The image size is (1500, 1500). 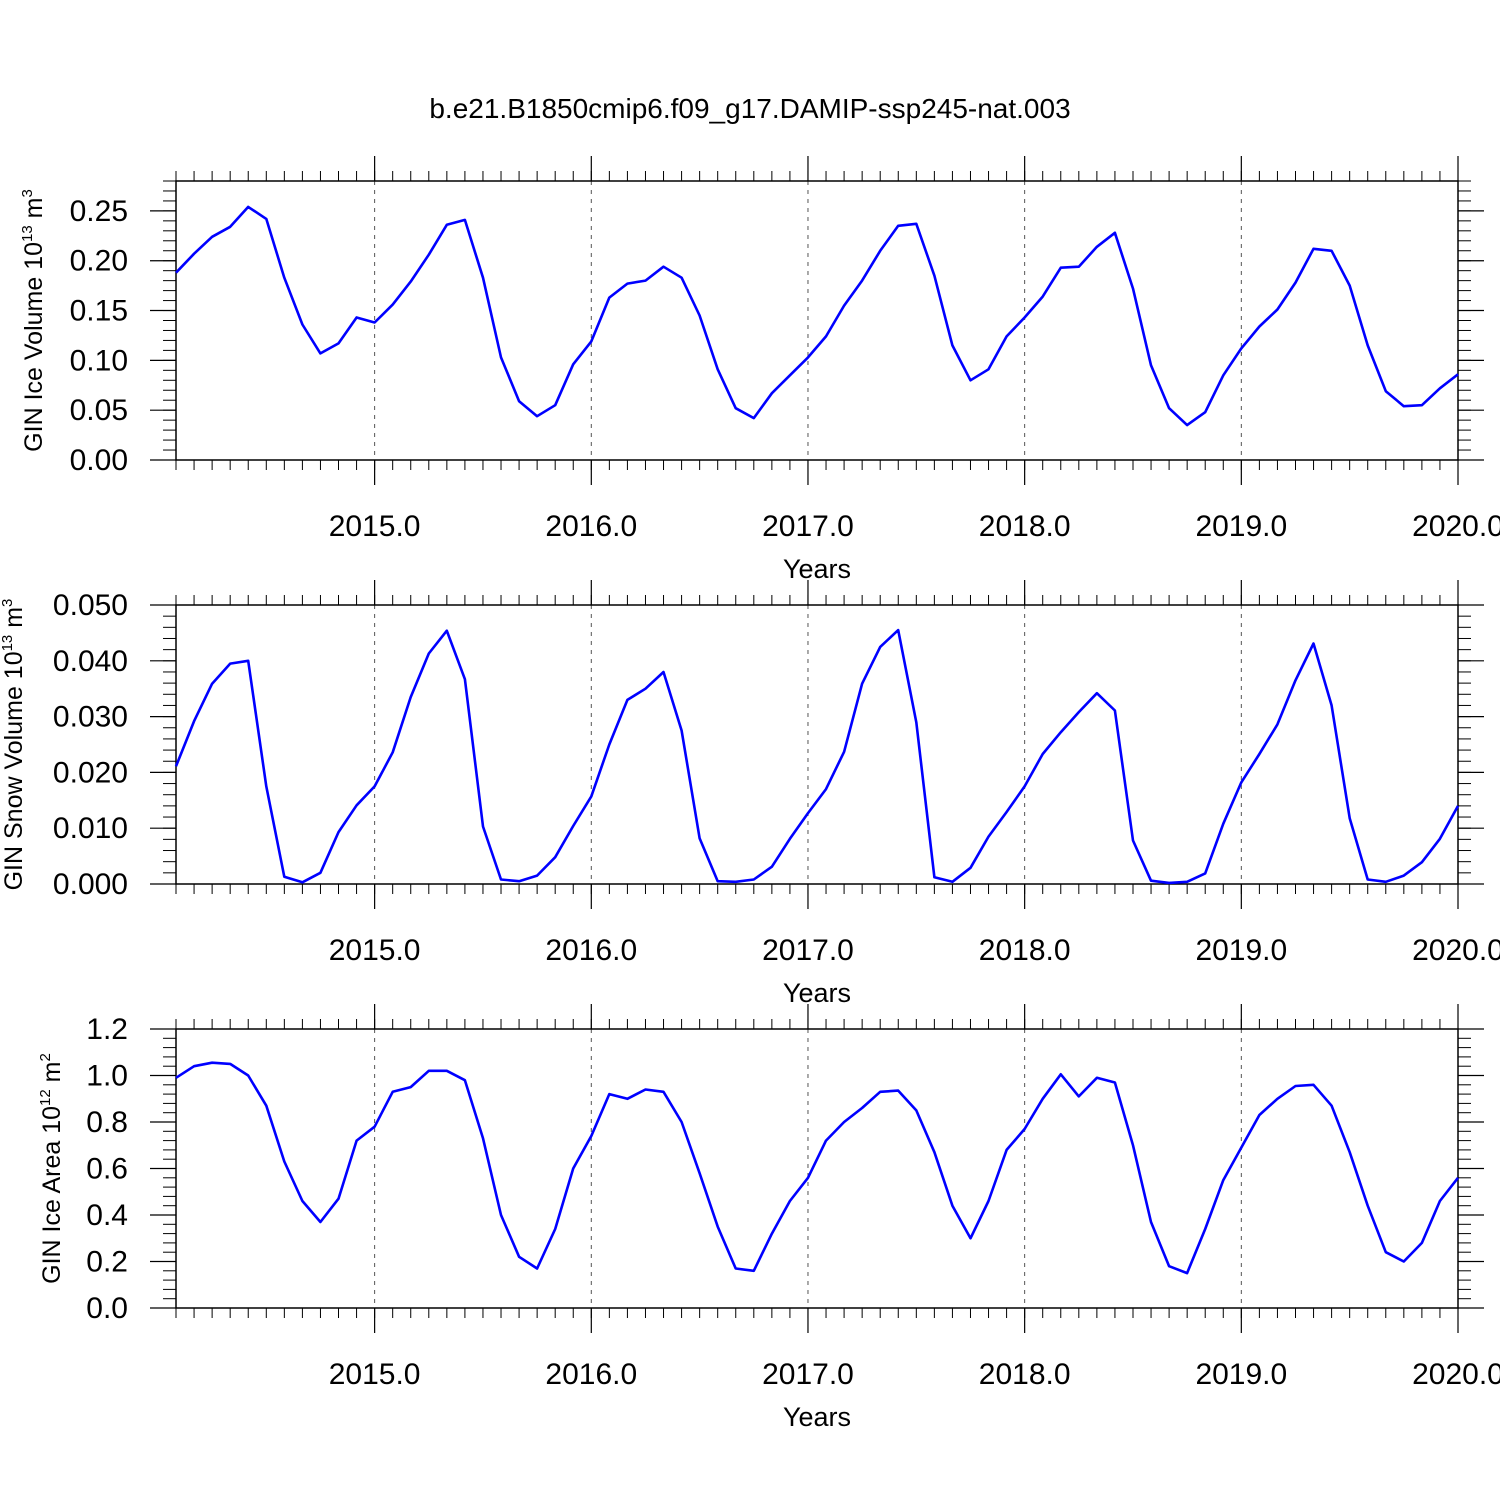 What do you see at coordinates (107, 1215) in the screenshot?
I see `y-tick-label: 0.4` at bounding box center [107, 1215].